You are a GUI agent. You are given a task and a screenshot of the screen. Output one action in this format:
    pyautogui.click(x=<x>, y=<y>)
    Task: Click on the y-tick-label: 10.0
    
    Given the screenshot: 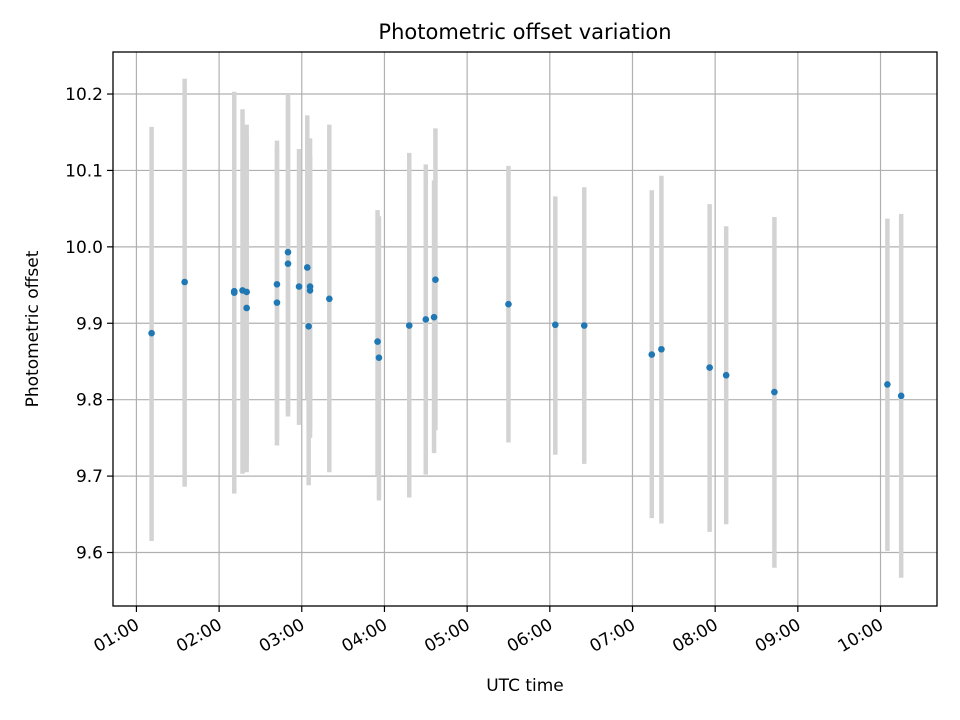 What is the action you would take?
    pyautogui.click(x=84, y=248)
    